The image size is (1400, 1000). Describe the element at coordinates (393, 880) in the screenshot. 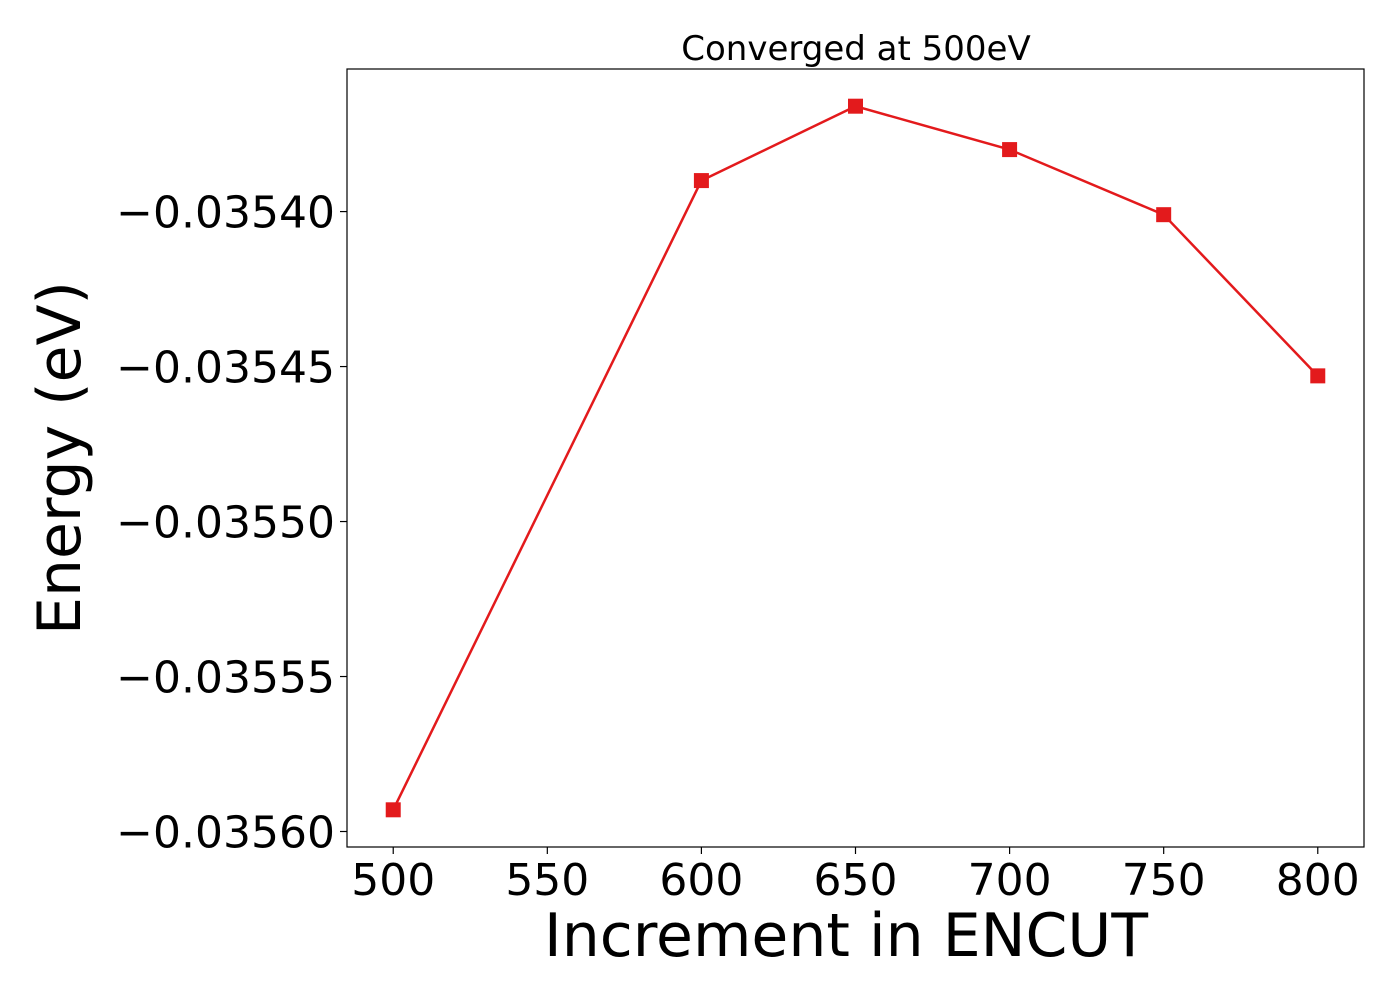

I see `x-tick-label: 500` at that location.